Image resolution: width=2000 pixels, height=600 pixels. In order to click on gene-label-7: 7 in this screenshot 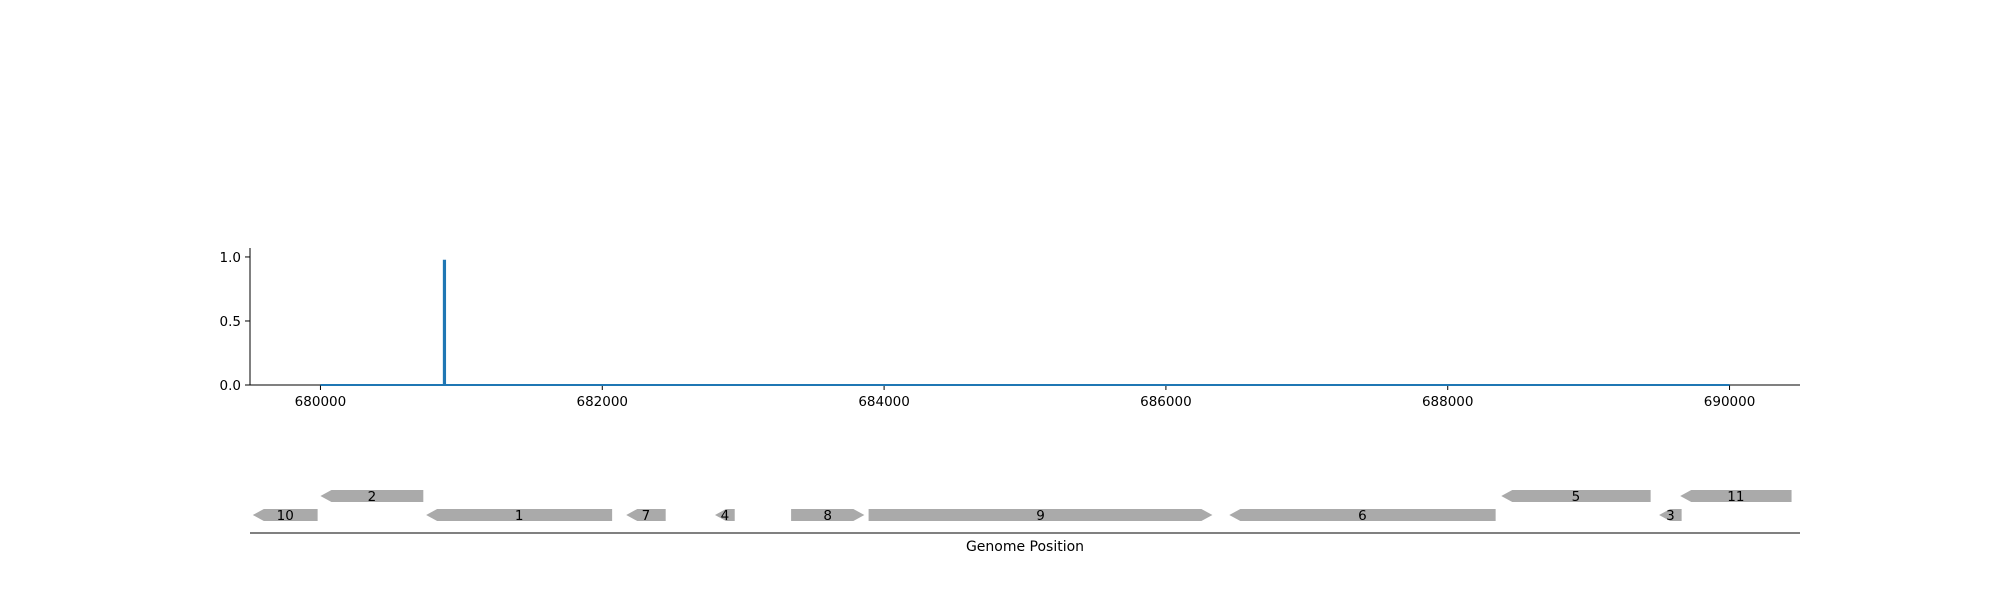, I will do `click(646, 516)`.